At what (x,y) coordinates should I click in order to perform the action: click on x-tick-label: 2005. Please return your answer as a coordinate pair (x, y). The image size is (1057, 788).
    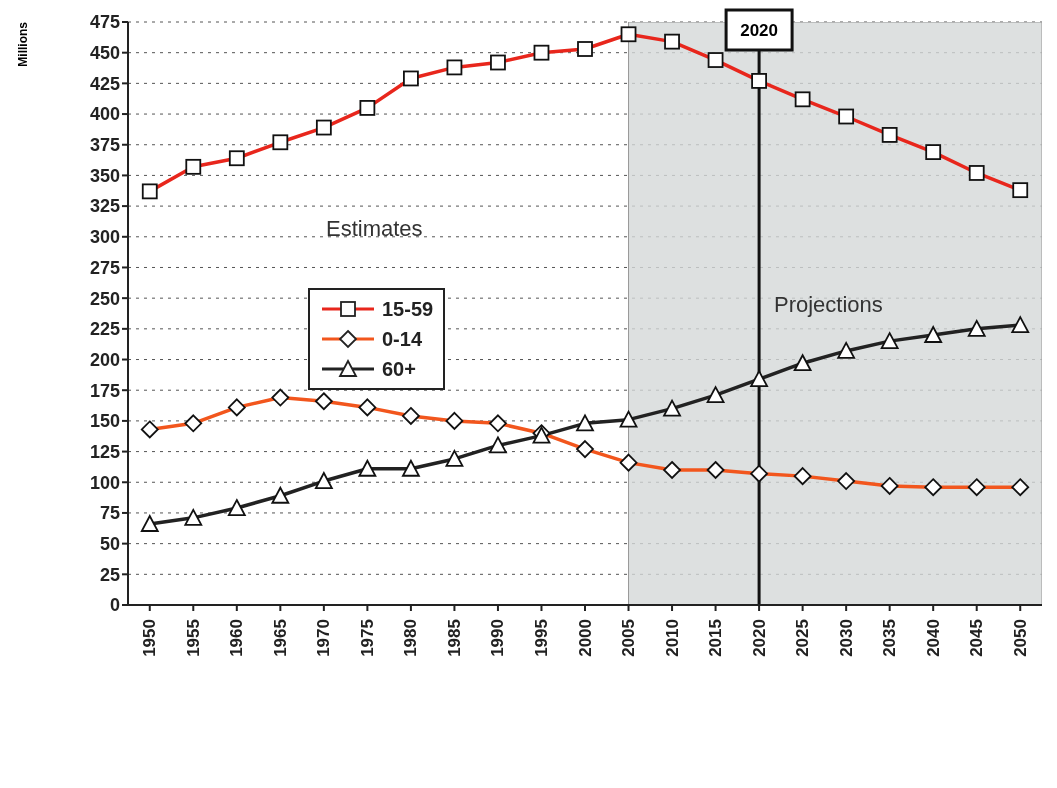
    Looking at the image, I should click on (629, 638).